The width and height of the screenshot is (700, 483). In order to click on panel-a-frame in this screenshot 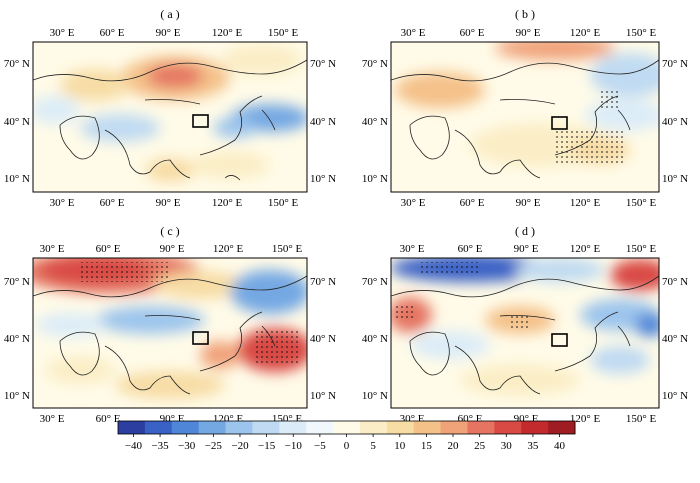, I will do `click(170, 117)`.